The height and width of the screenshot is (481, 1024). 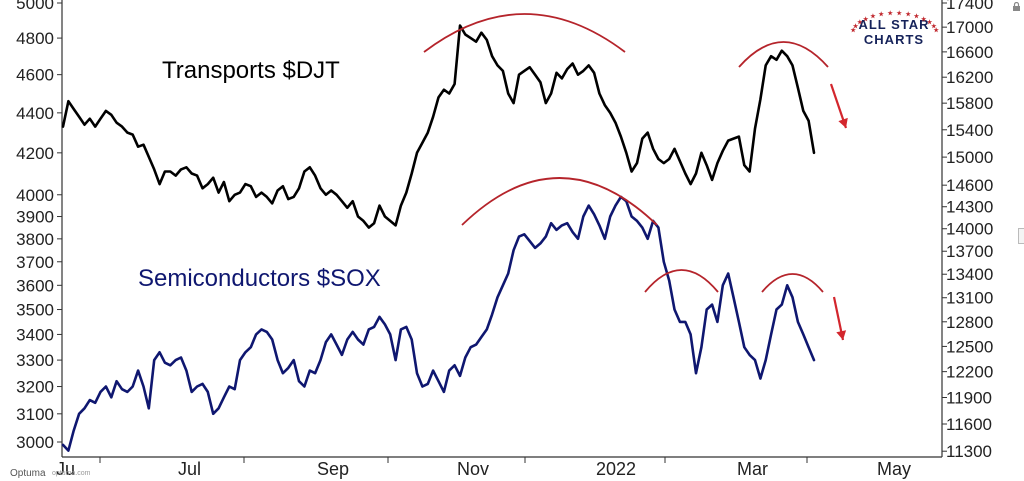 I want to click on left-tick-label: 4000, so click(x=35, y=195).